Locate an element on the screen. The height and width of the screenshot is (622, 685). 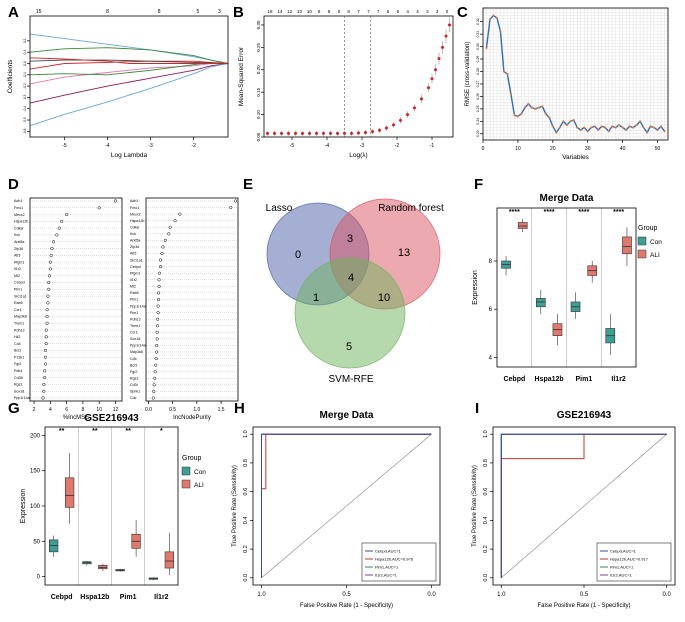
box is located at coordinates (540, 303).